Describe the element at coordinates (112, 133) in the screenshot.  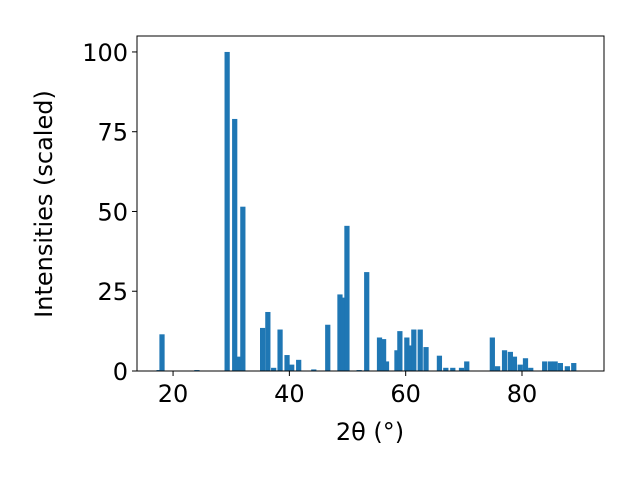
I see `y-tick-label: 75` at that location.